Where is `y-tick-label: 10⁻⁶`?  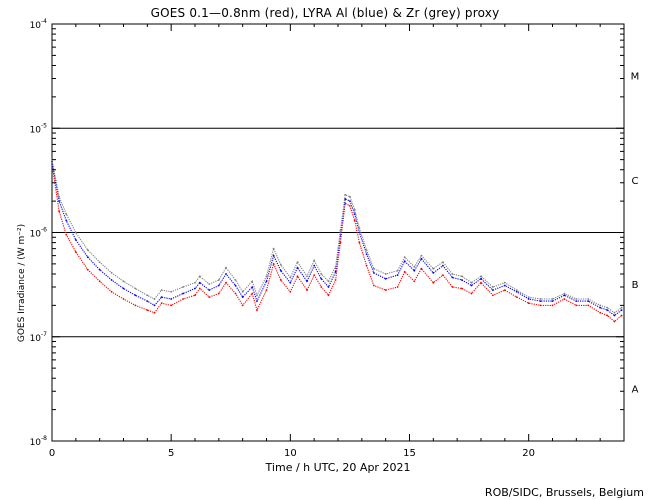 y-tick-label: 10⁻⁶ is located at coordinates (39, 233).